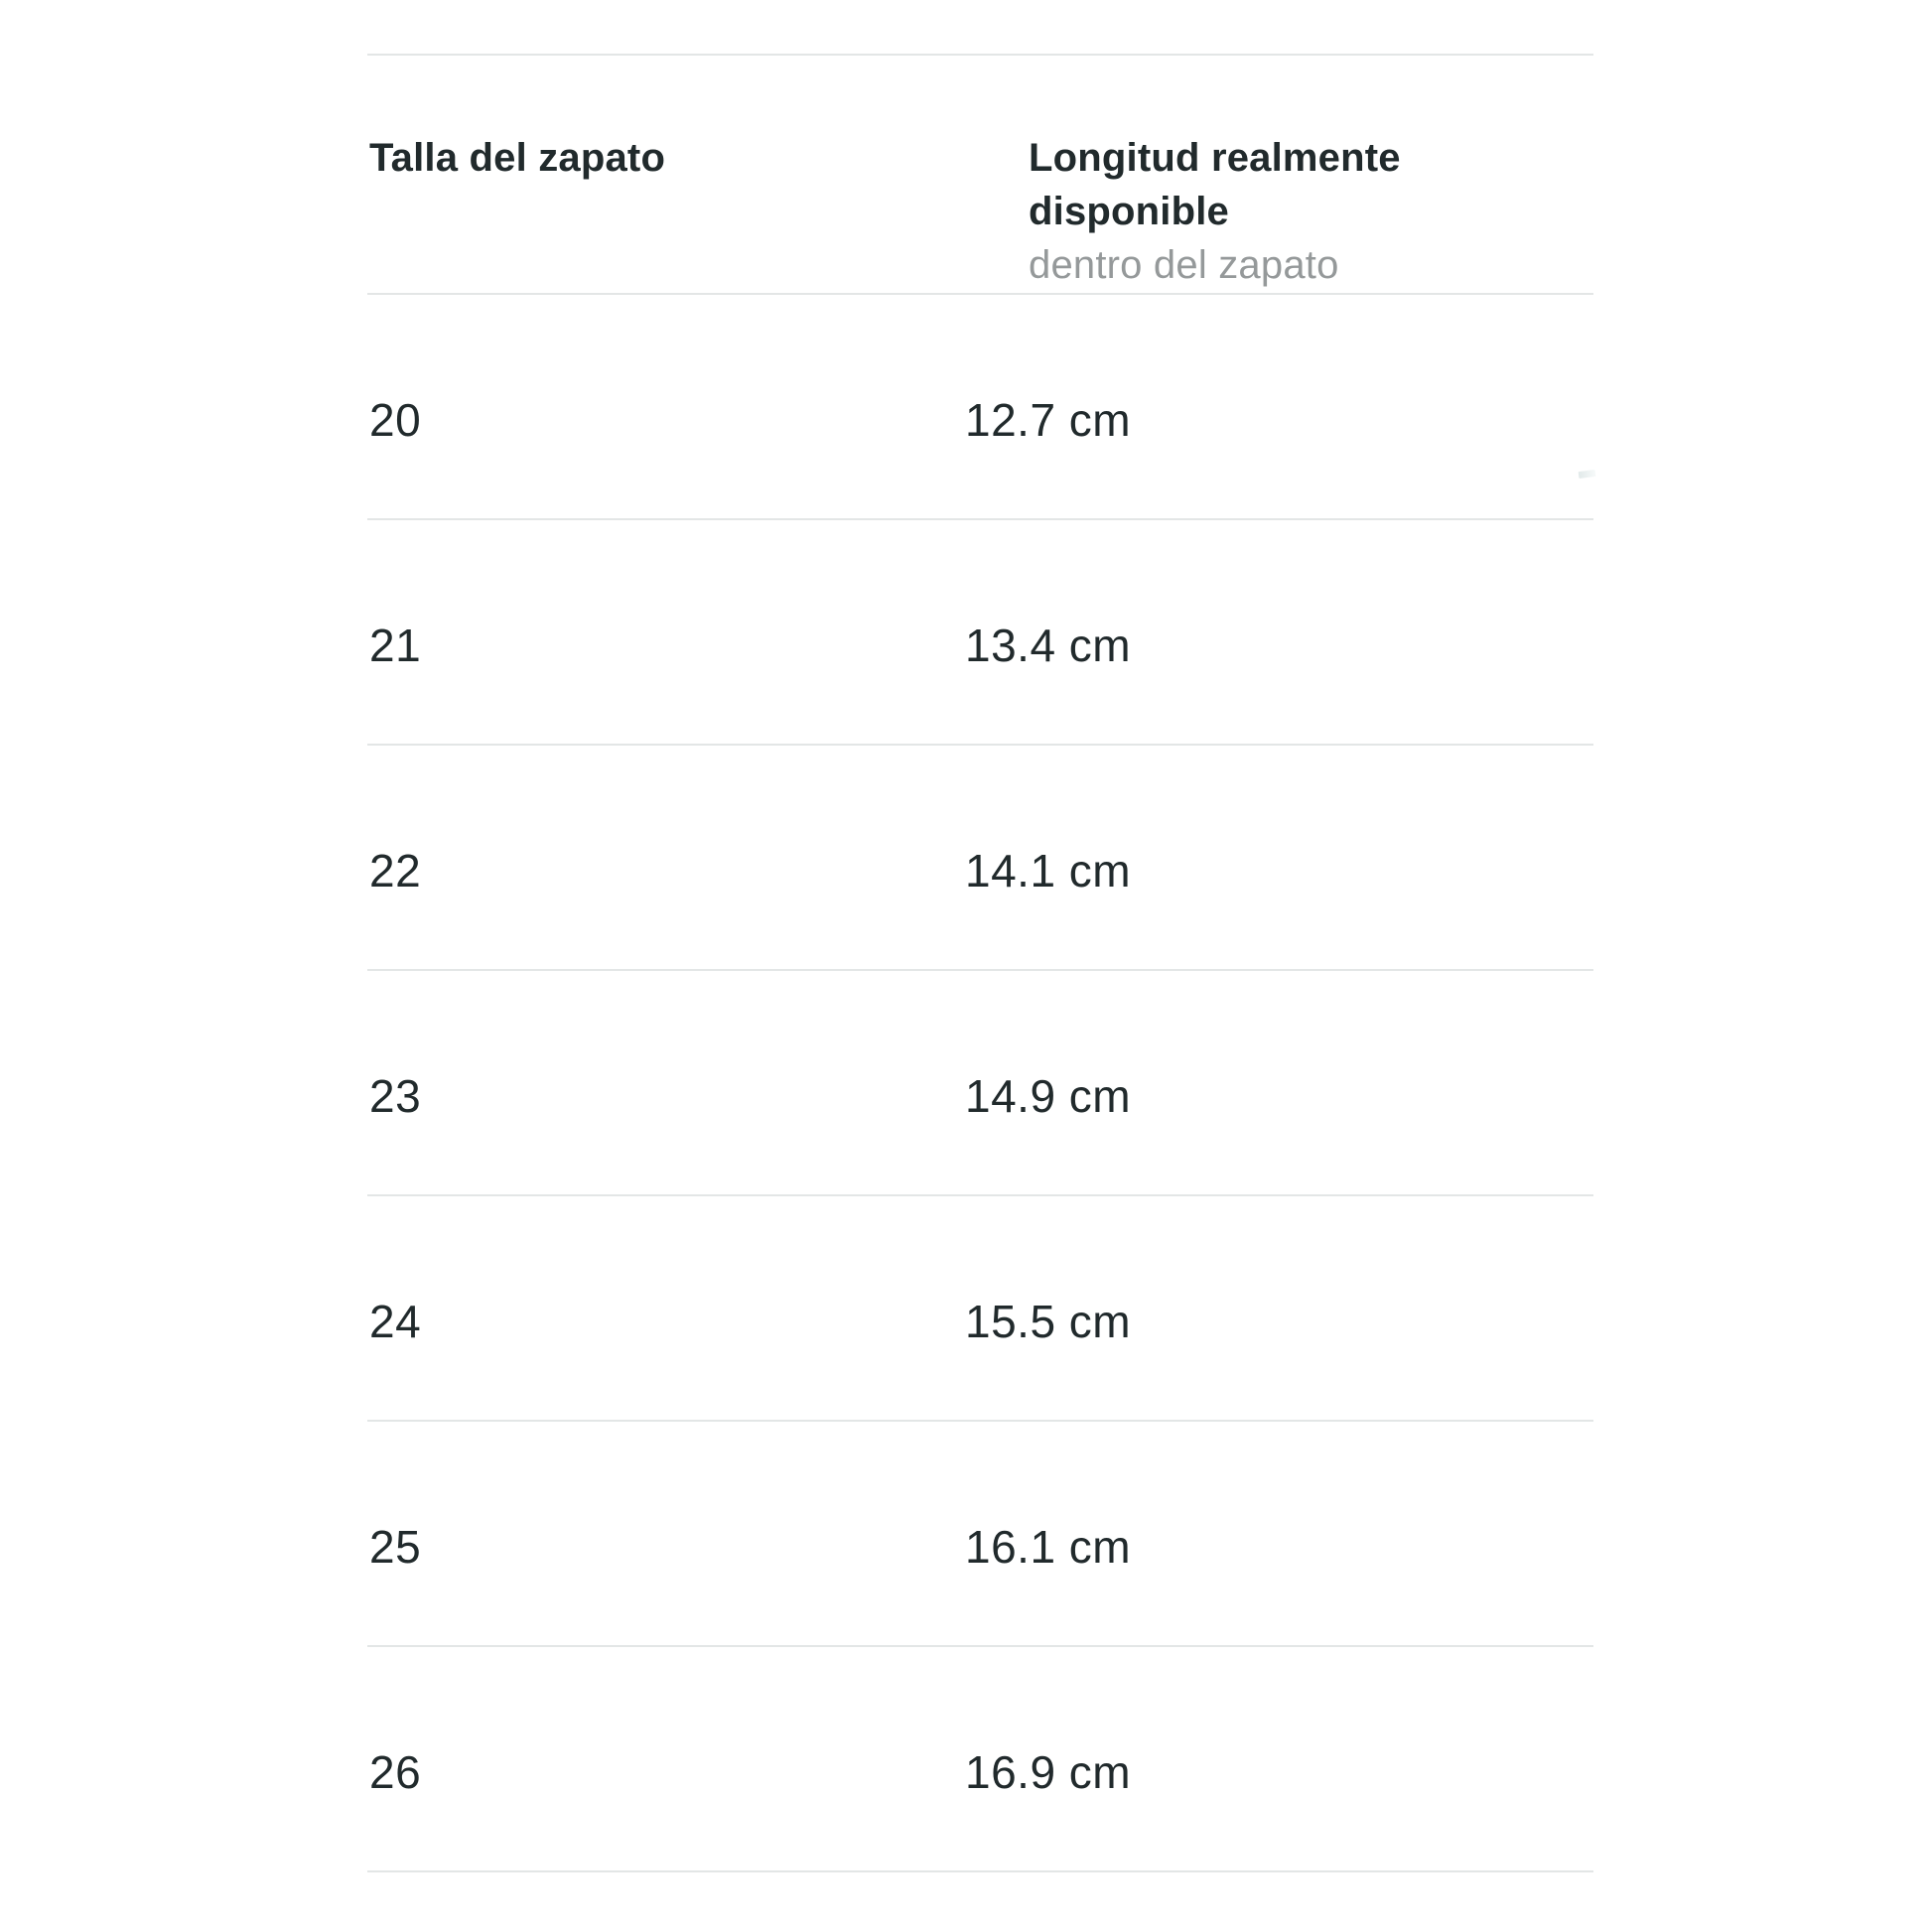 Image resolution: width=1932 pixels, height=1932 pixels. I want to click on table-row: 24 15.5 cm, so click(980, 1309).